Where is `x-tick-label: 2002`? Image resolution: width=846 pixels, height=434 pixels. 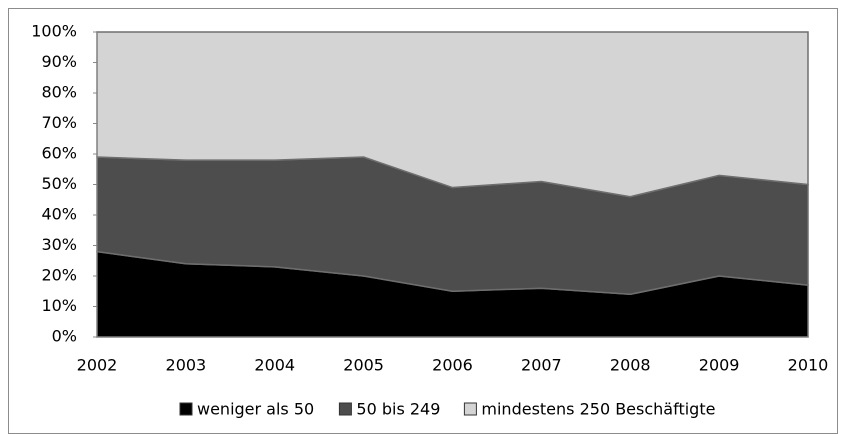
x-tick-label: 2002 is located at coordinates (97, 365).